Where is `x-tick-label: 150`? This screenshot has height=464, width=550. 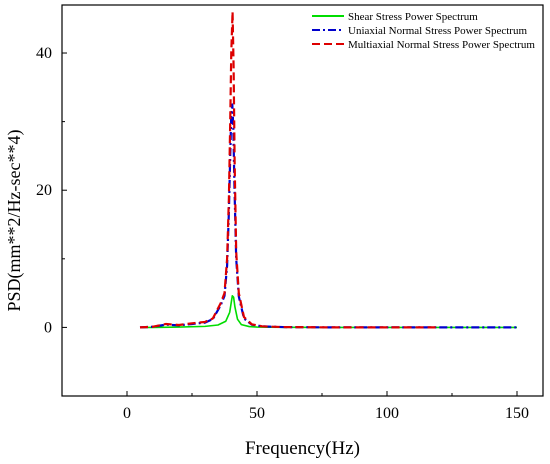
x-tick-label: 150 is located at coordinates (517, 413).